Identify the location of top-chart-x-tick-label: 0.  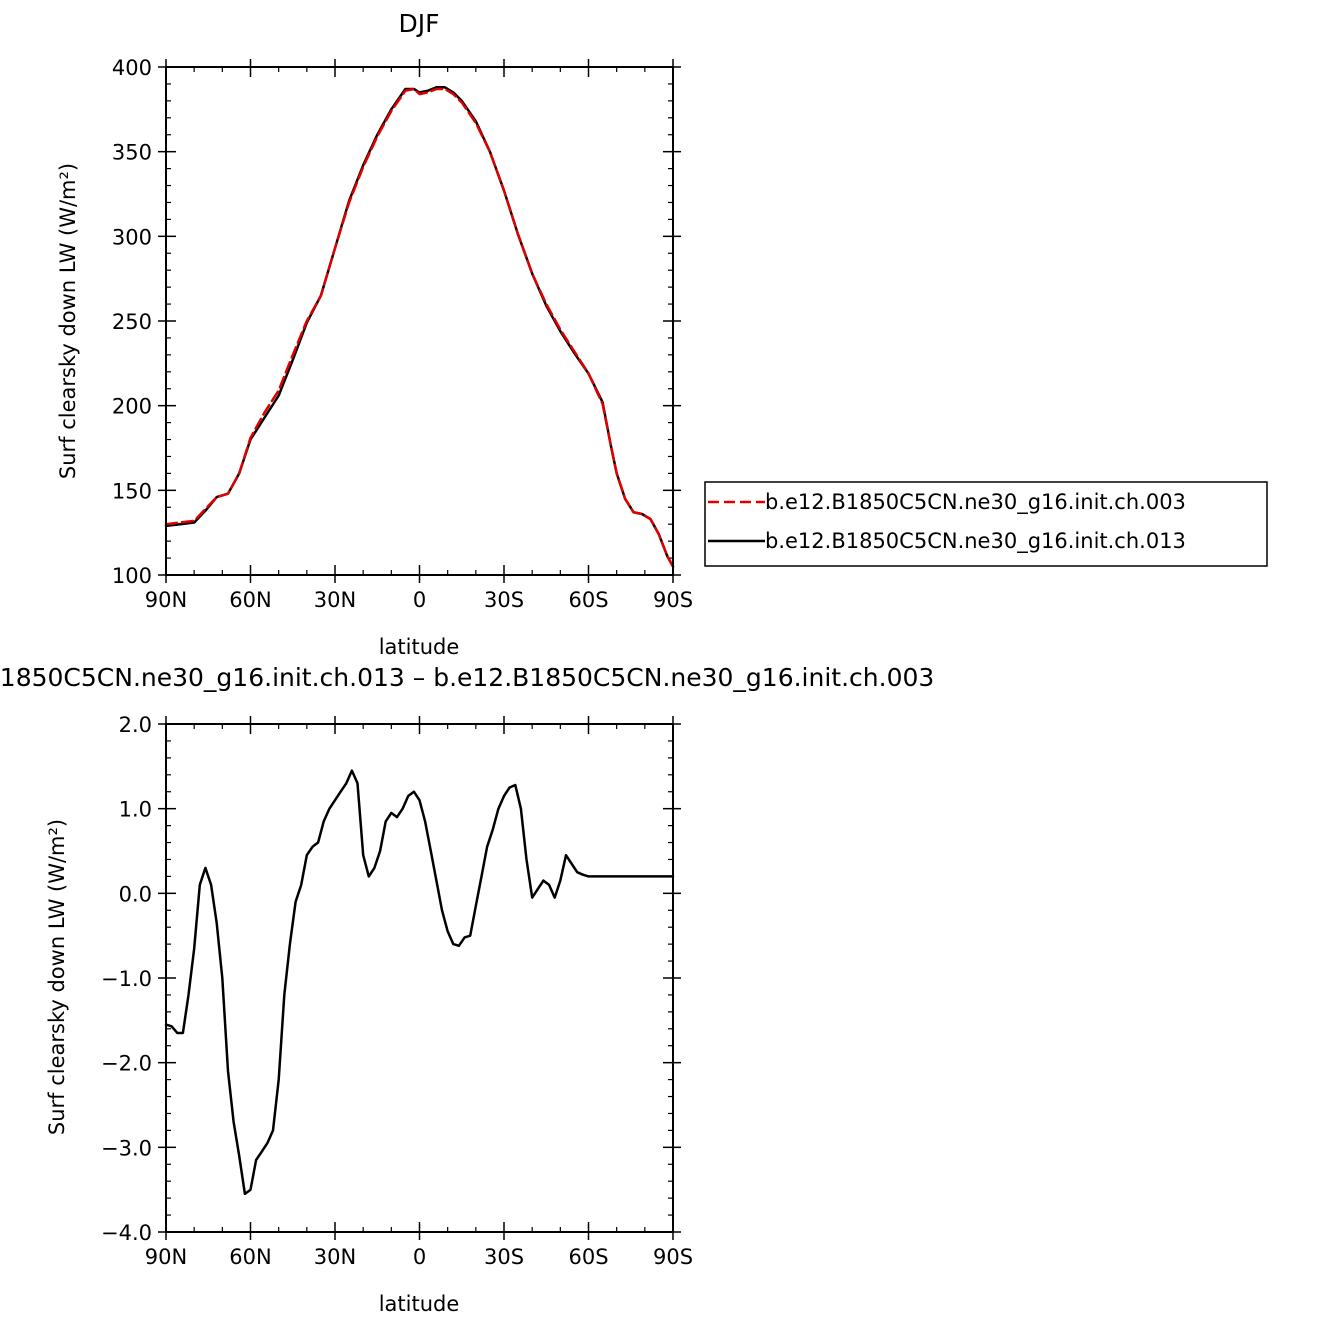
(419, 600).